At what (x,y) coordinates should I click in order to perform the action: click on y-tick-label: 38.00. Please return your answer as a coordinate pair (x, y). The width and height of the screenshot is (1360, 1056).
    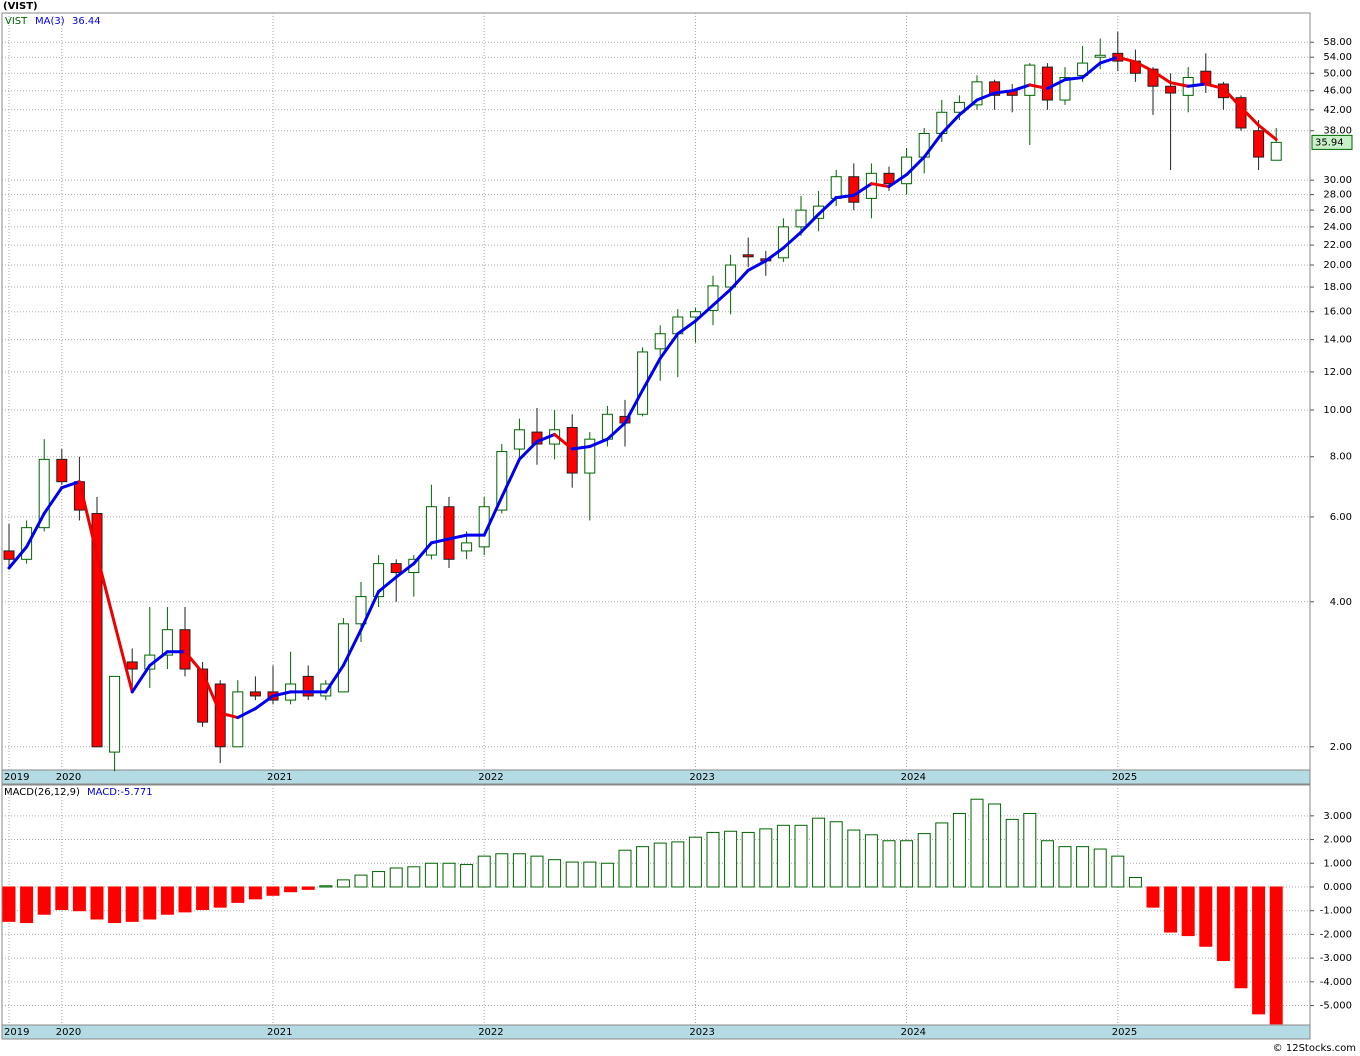
    Looking at the image, I should click on (1337, 131).